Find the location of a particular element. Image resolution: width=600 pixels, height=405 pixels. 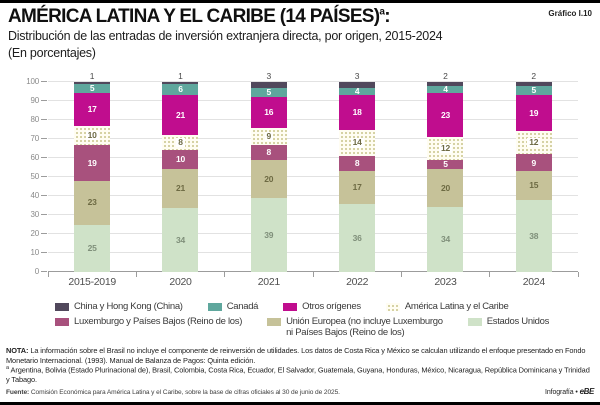

bar-segment-canada: 6 is located at coordinates (180, 89).